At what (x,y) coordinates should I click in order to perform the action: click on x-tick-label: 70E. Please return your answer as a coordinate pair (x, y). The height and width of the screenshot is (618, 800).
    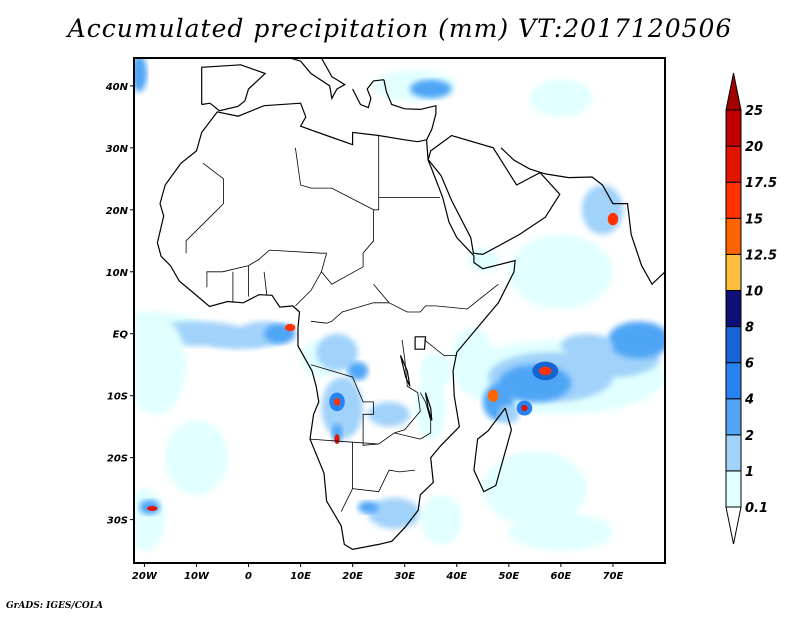
    Looking at the image, I should click on (613, 576).